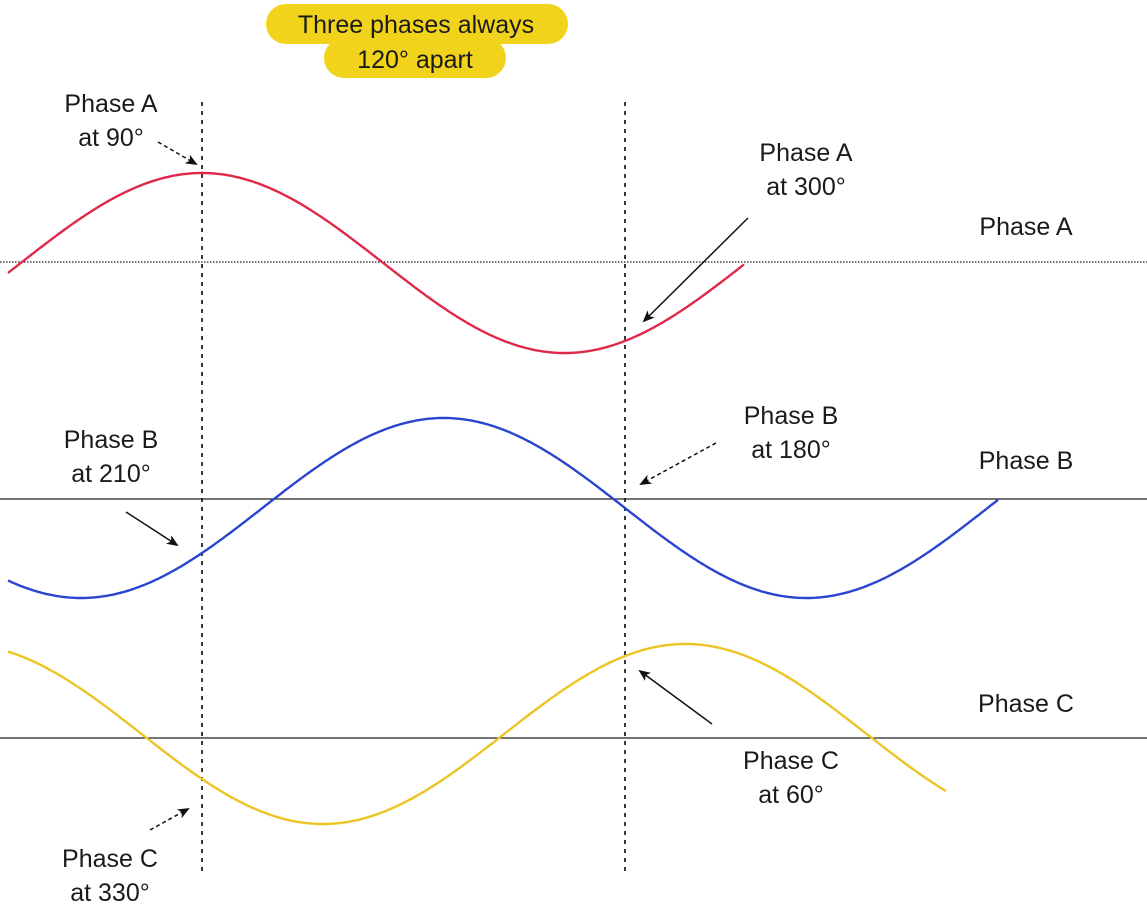 This screenshot has height=916, width=1147. What do you see at coordinates (1026, 461) in the screenshot?
I see `phase-label-b: Phase B` at bounding box center [1026, 461].